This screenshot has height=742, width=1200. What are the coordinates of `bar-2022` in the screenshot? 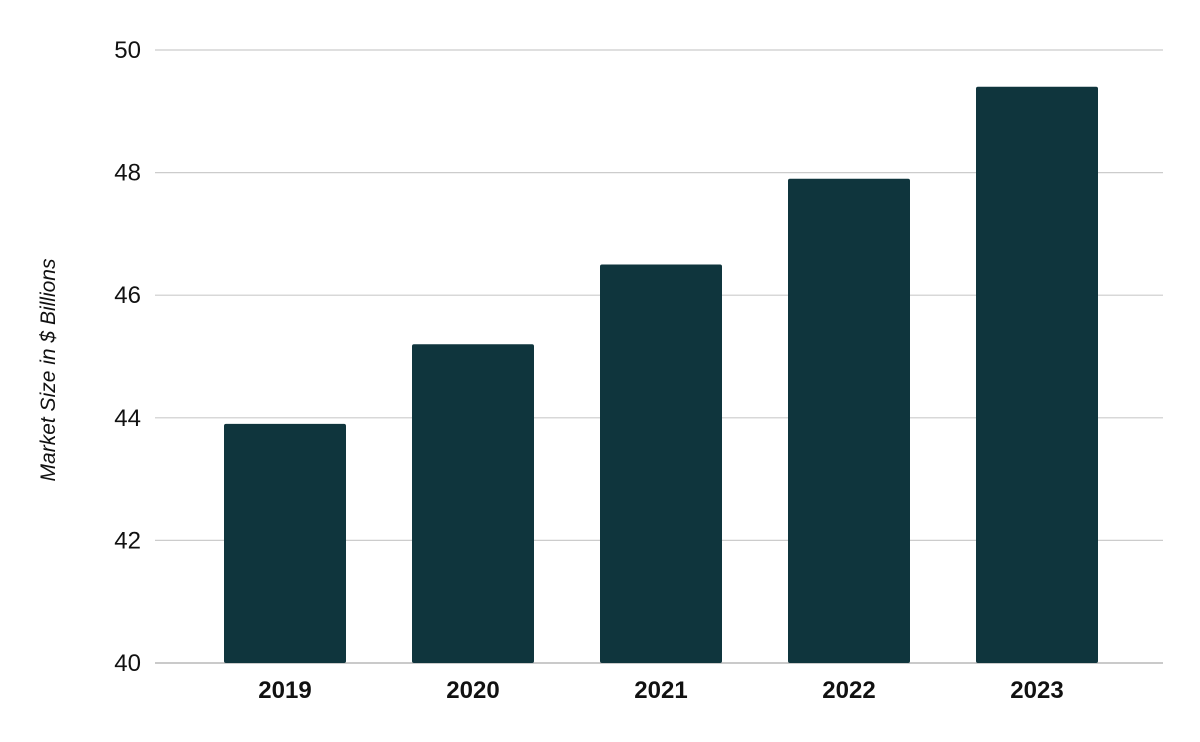 It's located at (849, 421).